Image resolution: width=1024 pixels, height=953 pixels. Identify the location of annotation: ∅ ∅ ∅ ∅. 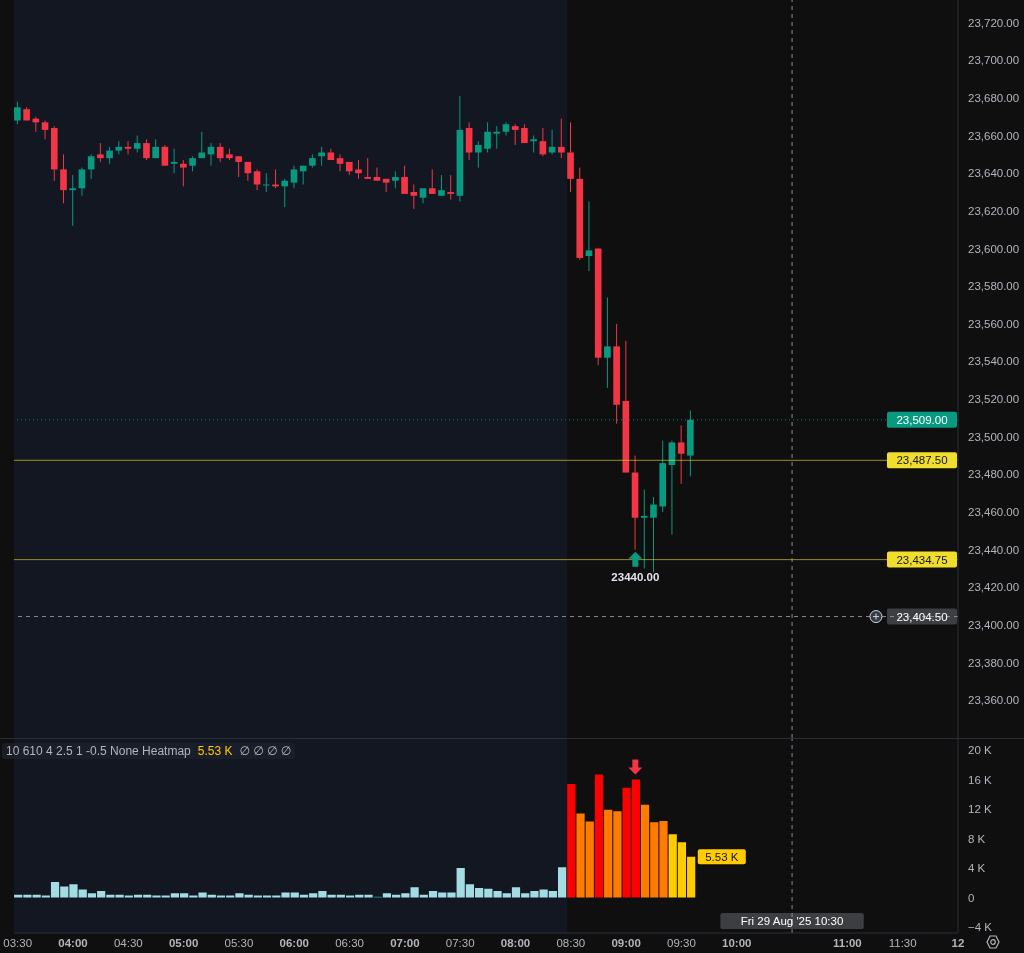
(265, 751).